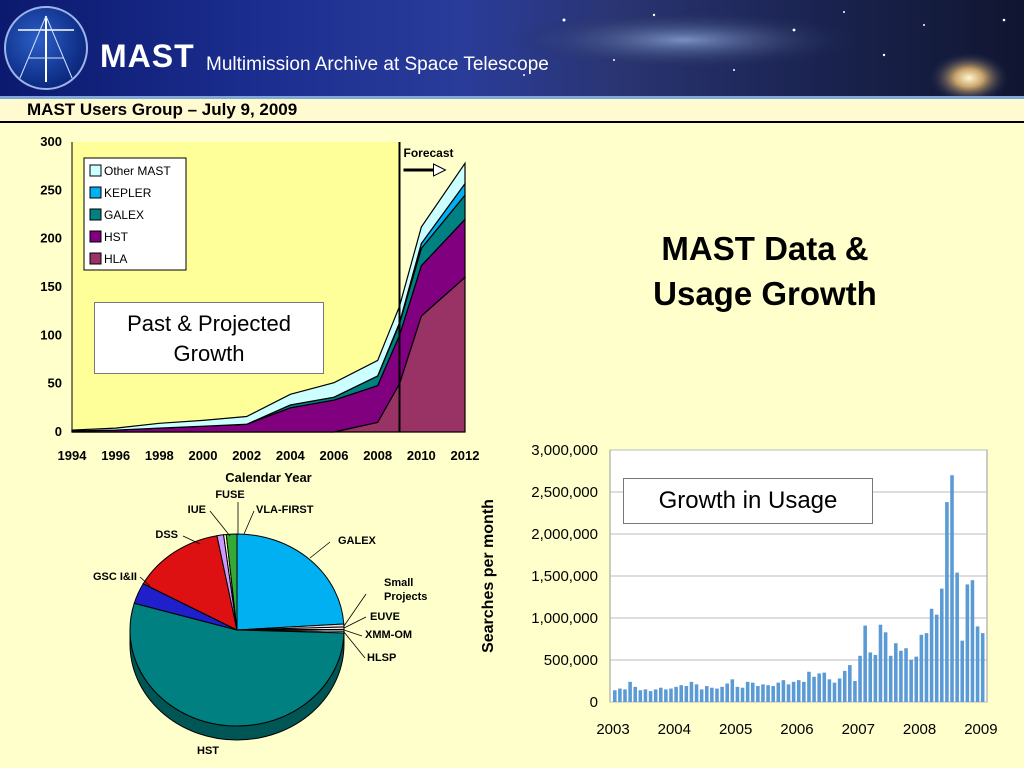  I want to click on x-tick-label: 1996, so click(115, 455).